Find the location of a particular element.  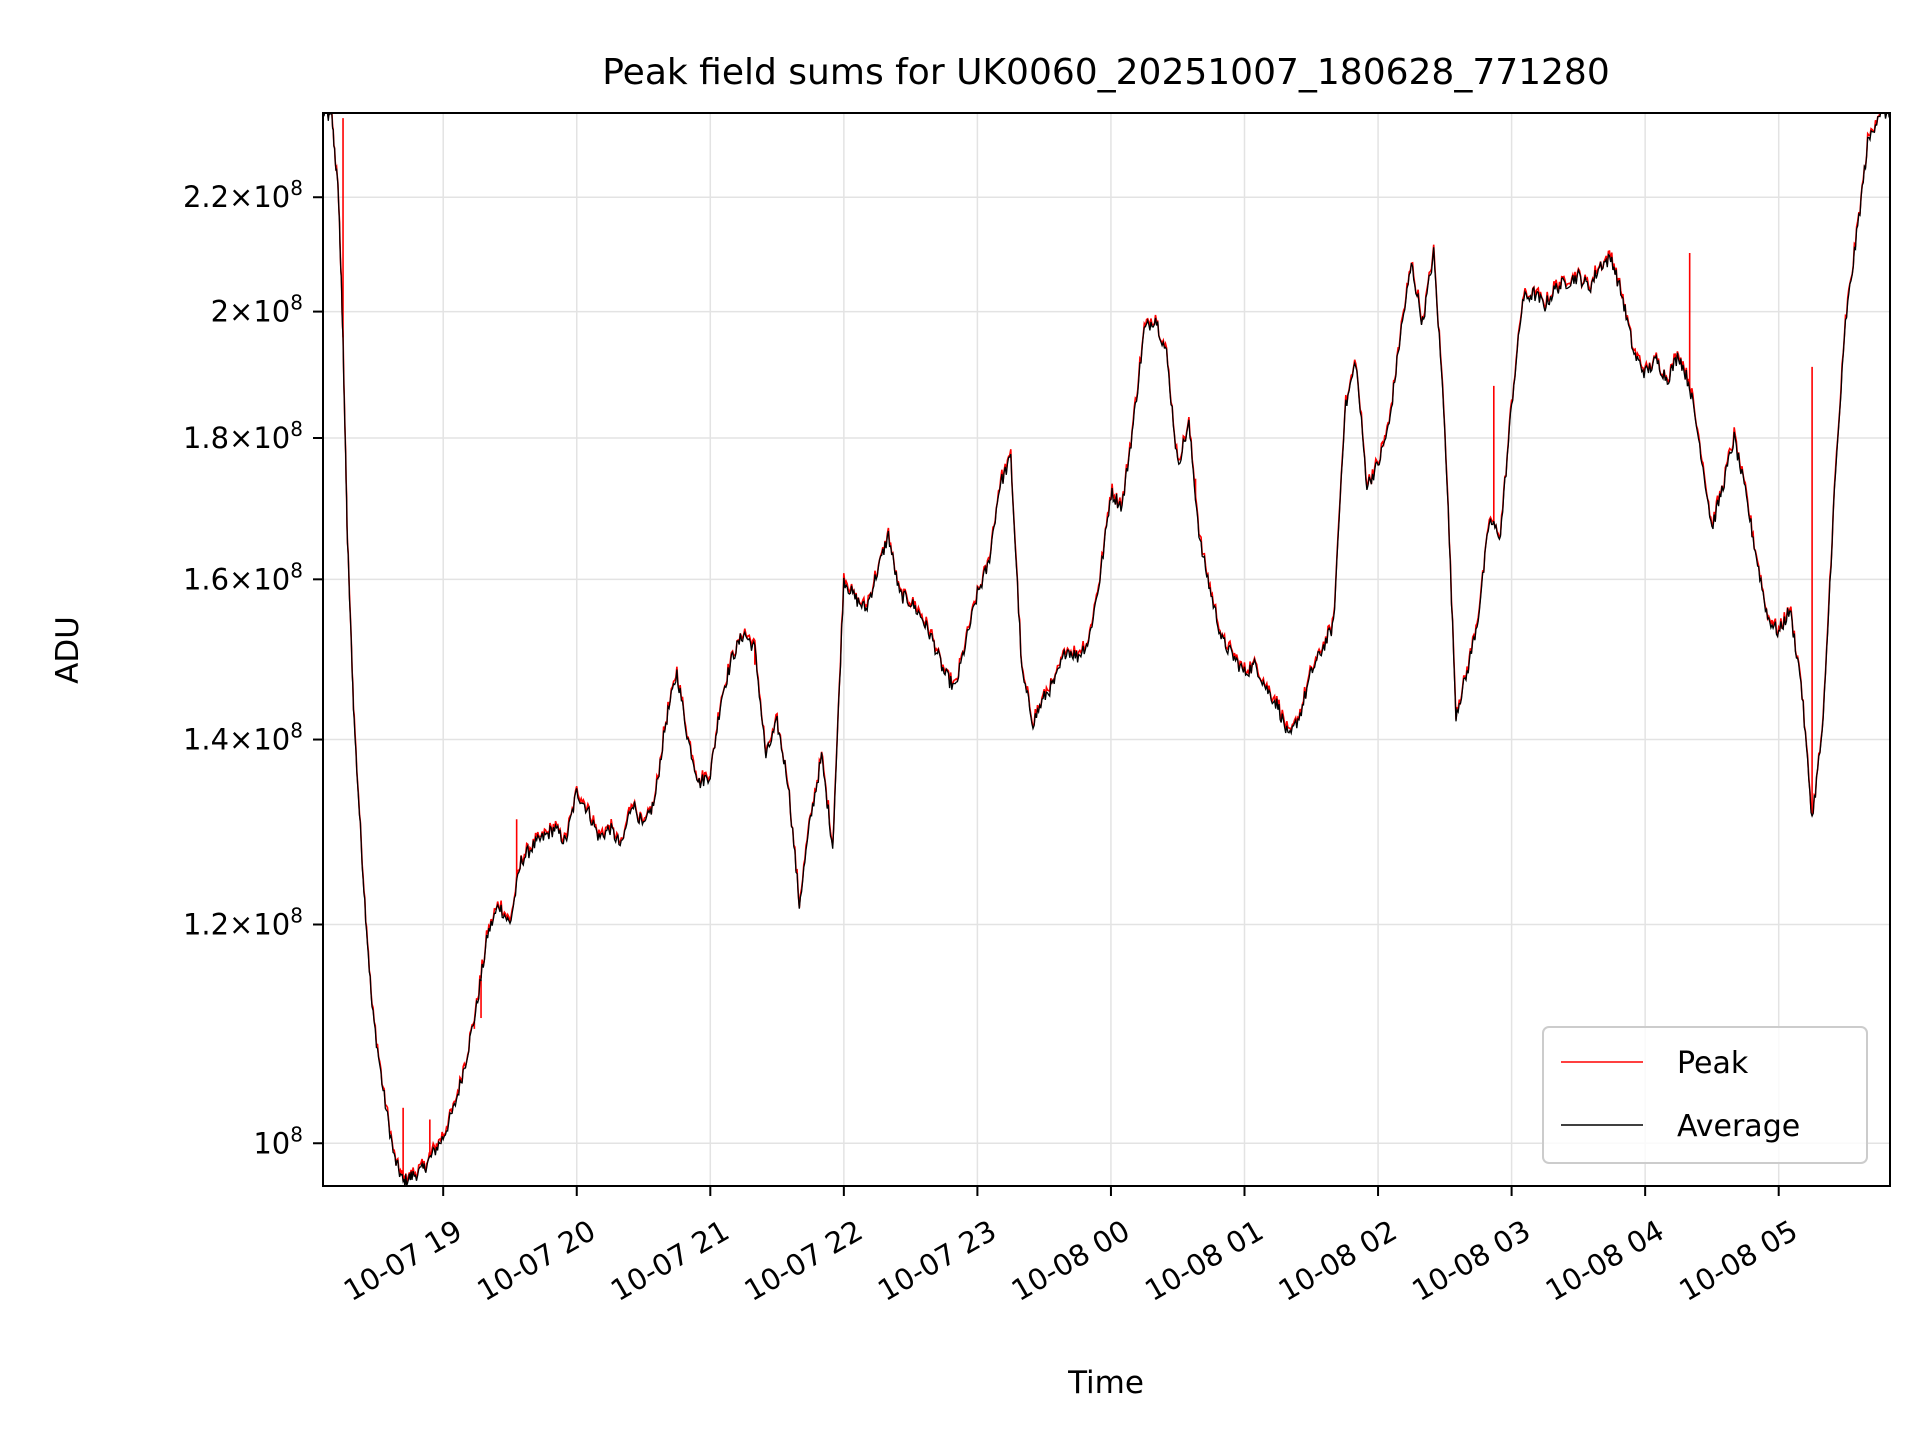

y-tick-label: 1.6×108 is located at coordinates (243, 577).